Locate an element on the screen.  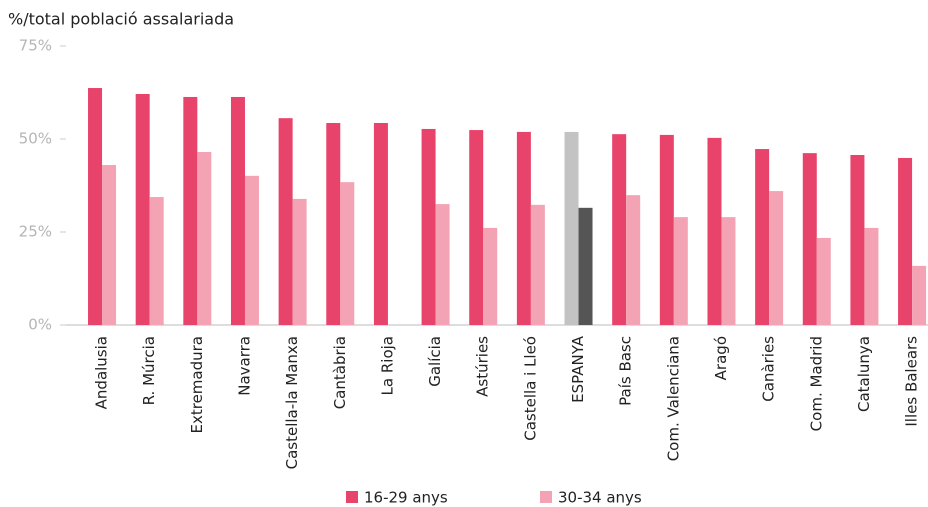
x-tick-label: Cantàbria is located at coordinates (340, 372).